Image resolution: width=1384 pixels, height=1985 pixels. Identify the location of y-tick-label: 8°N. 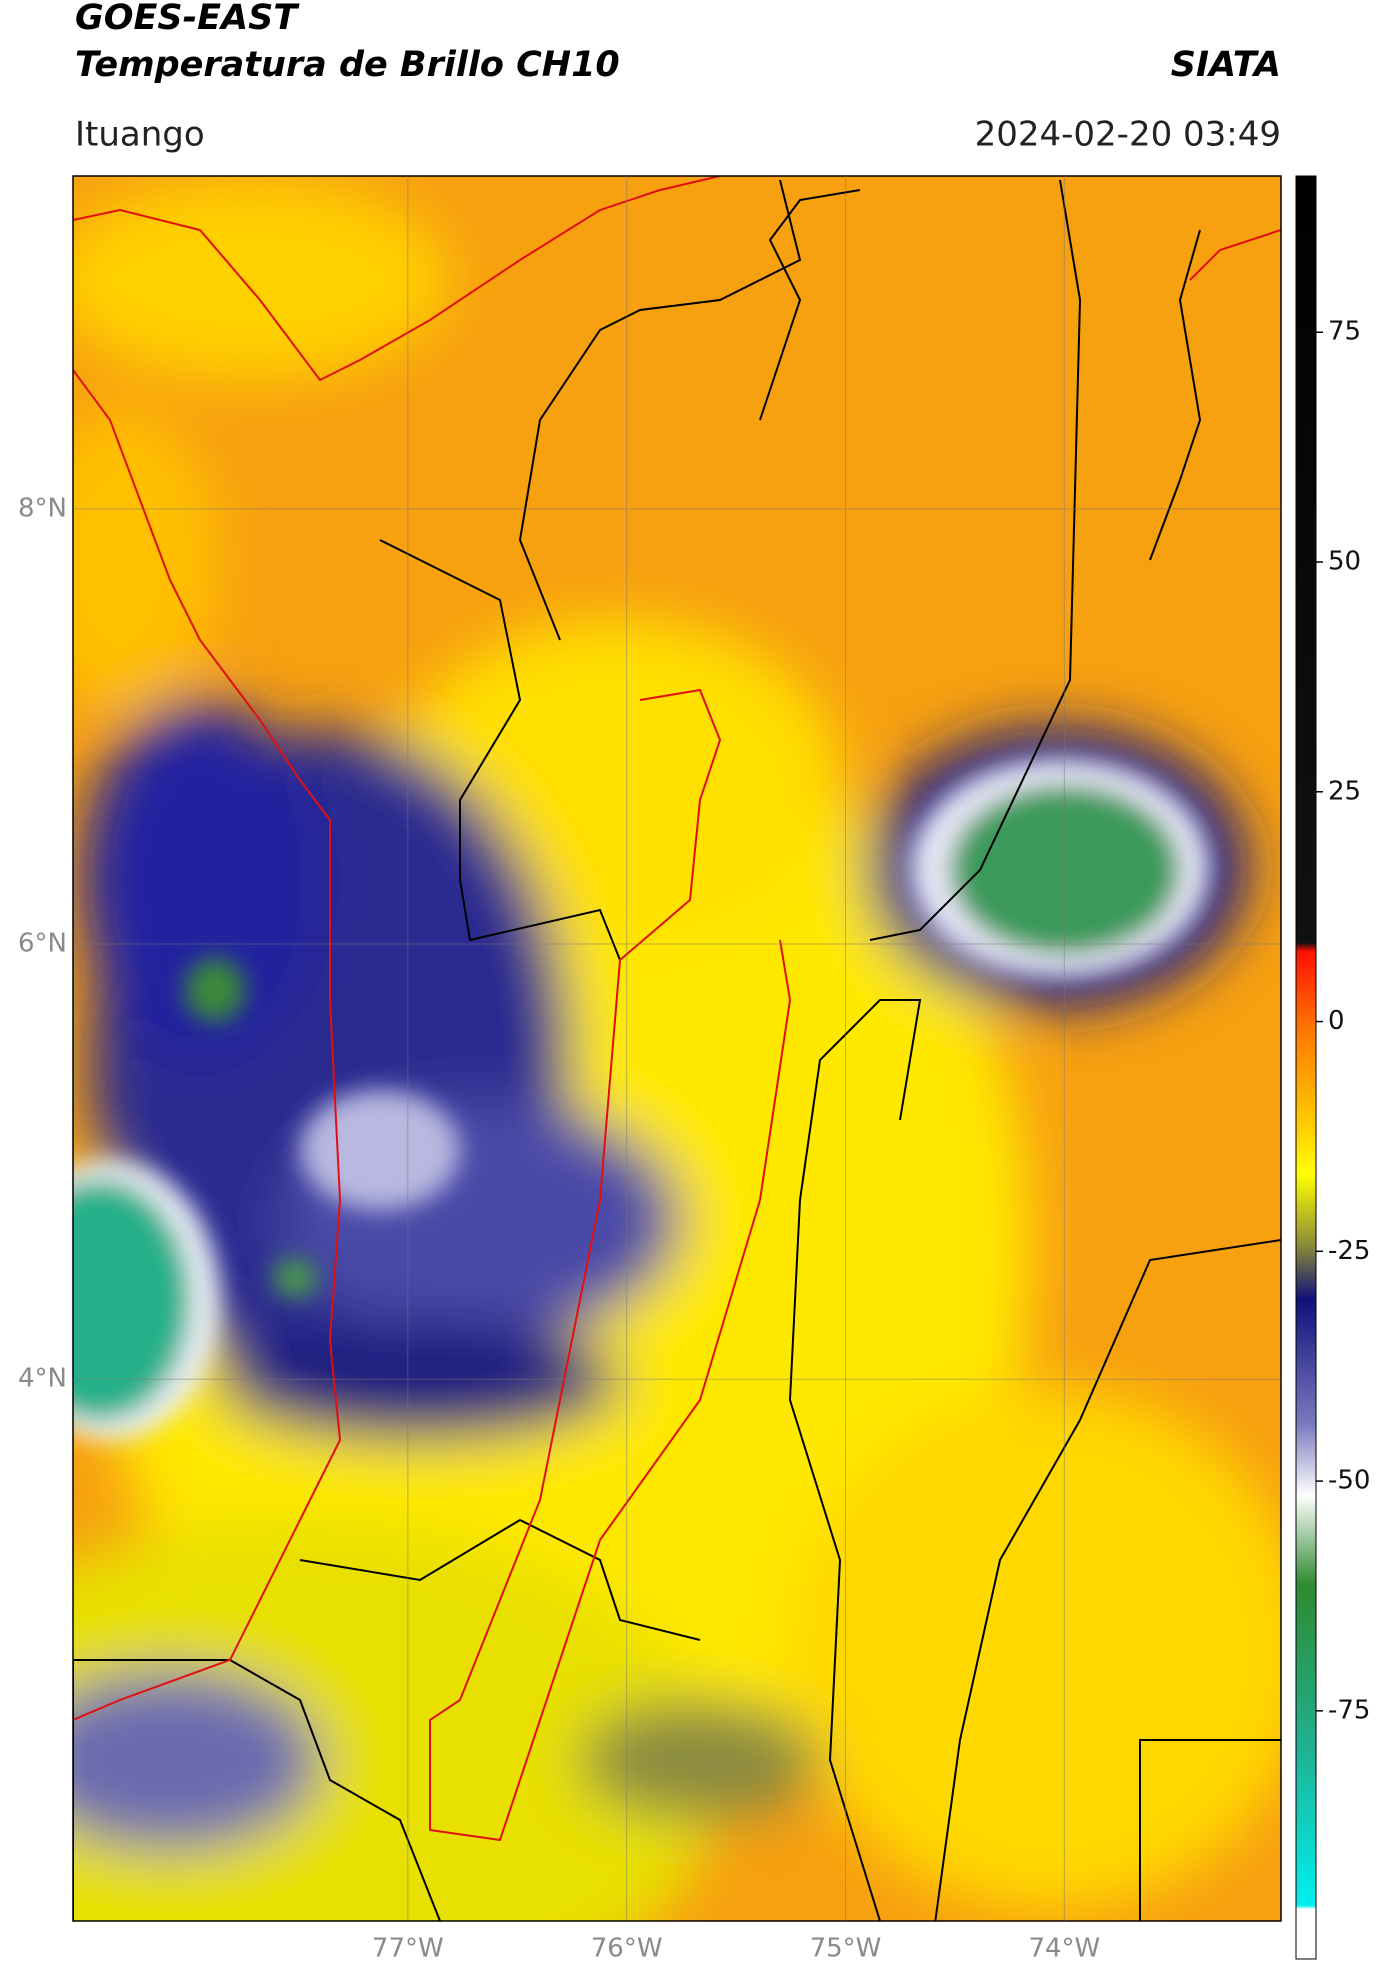
(42, 508).